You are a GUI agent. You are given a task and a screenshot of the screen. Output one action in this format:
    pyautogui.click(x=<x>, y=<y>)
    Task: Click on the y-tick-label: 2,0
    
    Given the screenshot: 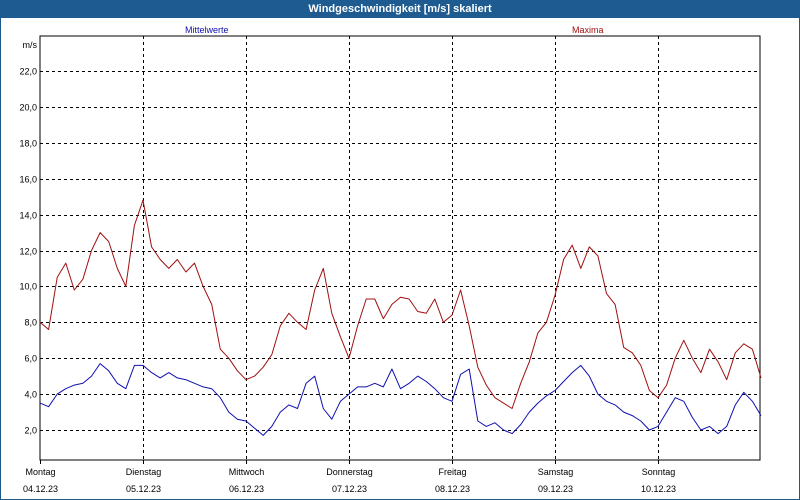 What is the action you would take?
    pyautogui.click(x=30, y=431)
    